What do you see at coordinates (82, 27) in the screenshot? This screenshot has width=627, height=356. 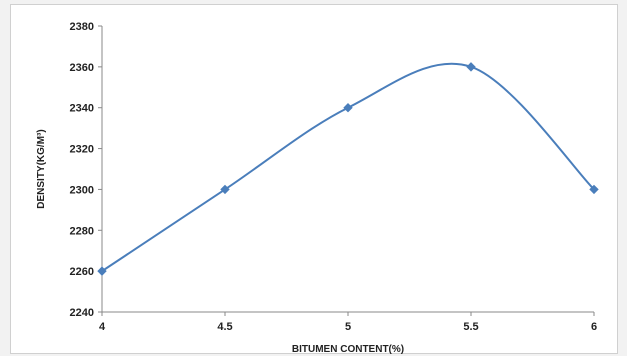 I see `y-tick-label: 2380` at bounding box center [82, 27].